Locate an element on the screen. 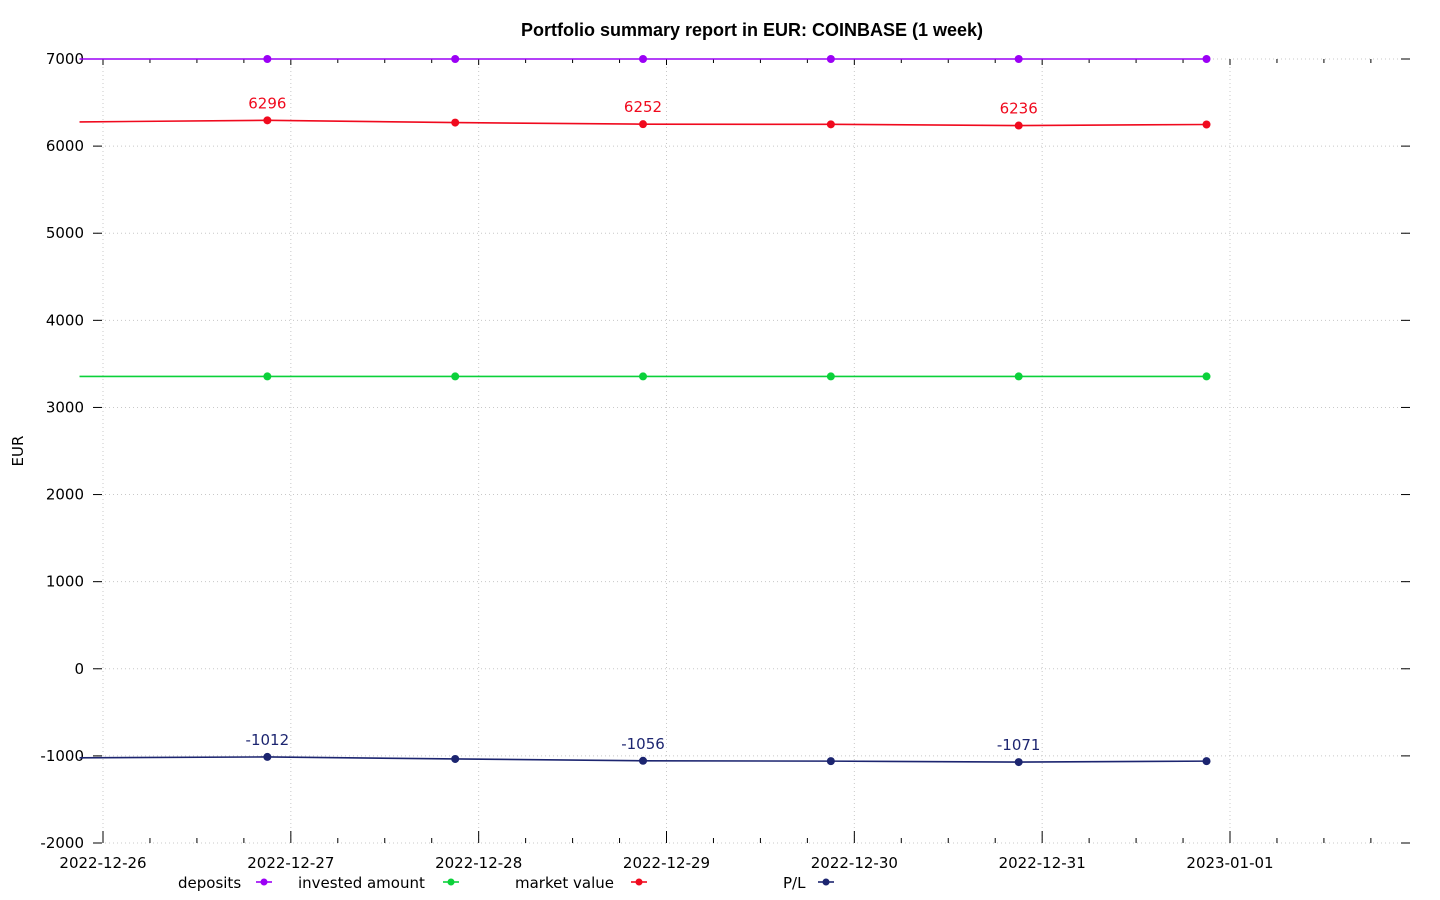  legend-item: market value is located at coordinates (581, 883).